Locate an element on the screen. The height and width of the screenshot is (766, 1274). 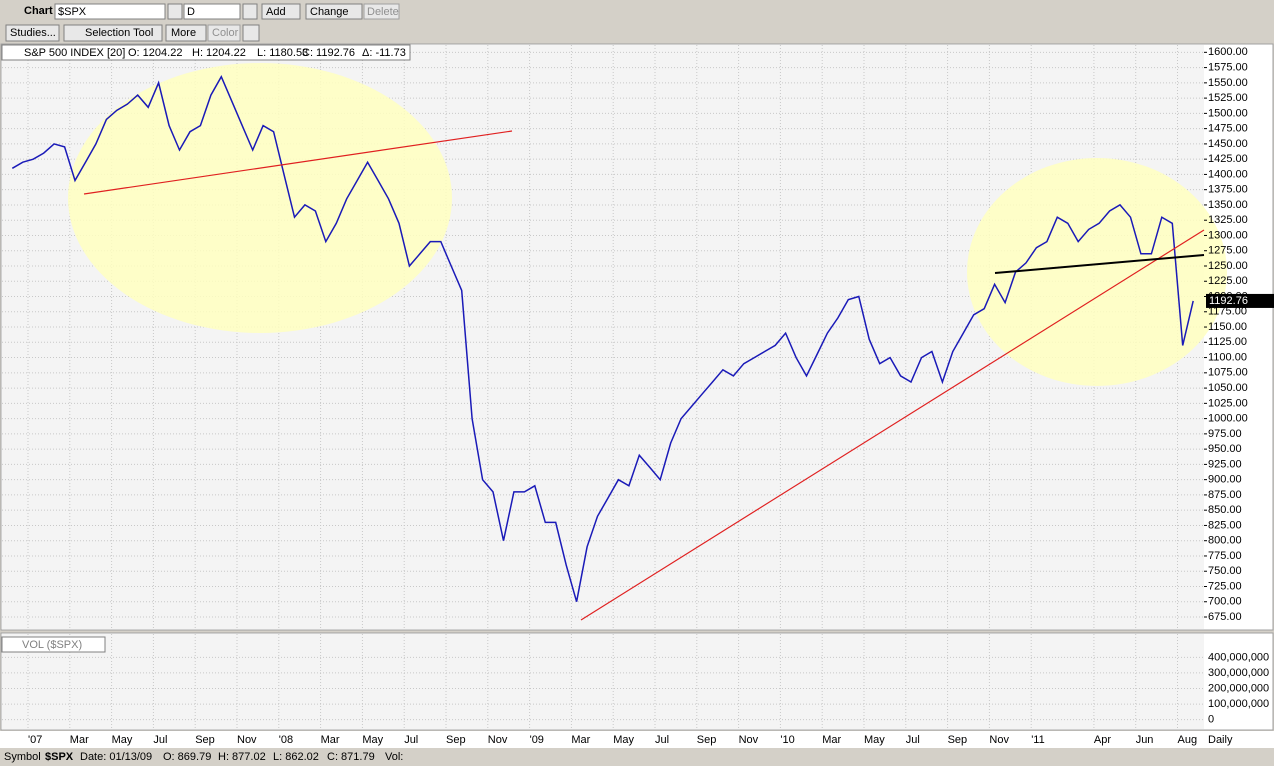
color-label: Color is located at coordinates (225, 33).